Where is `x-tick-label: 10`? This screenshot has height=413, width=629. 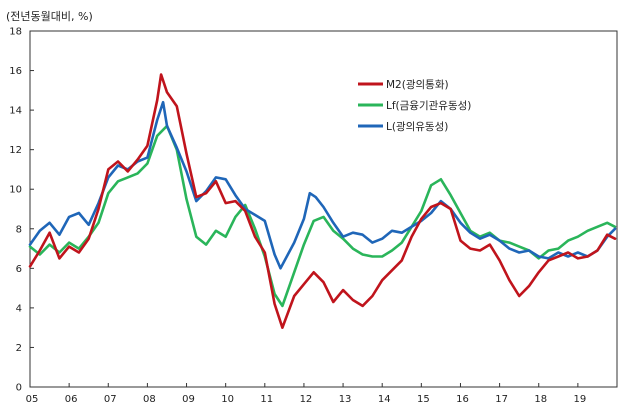
x-tick-label: 10 is located at coordinates (227, 399).